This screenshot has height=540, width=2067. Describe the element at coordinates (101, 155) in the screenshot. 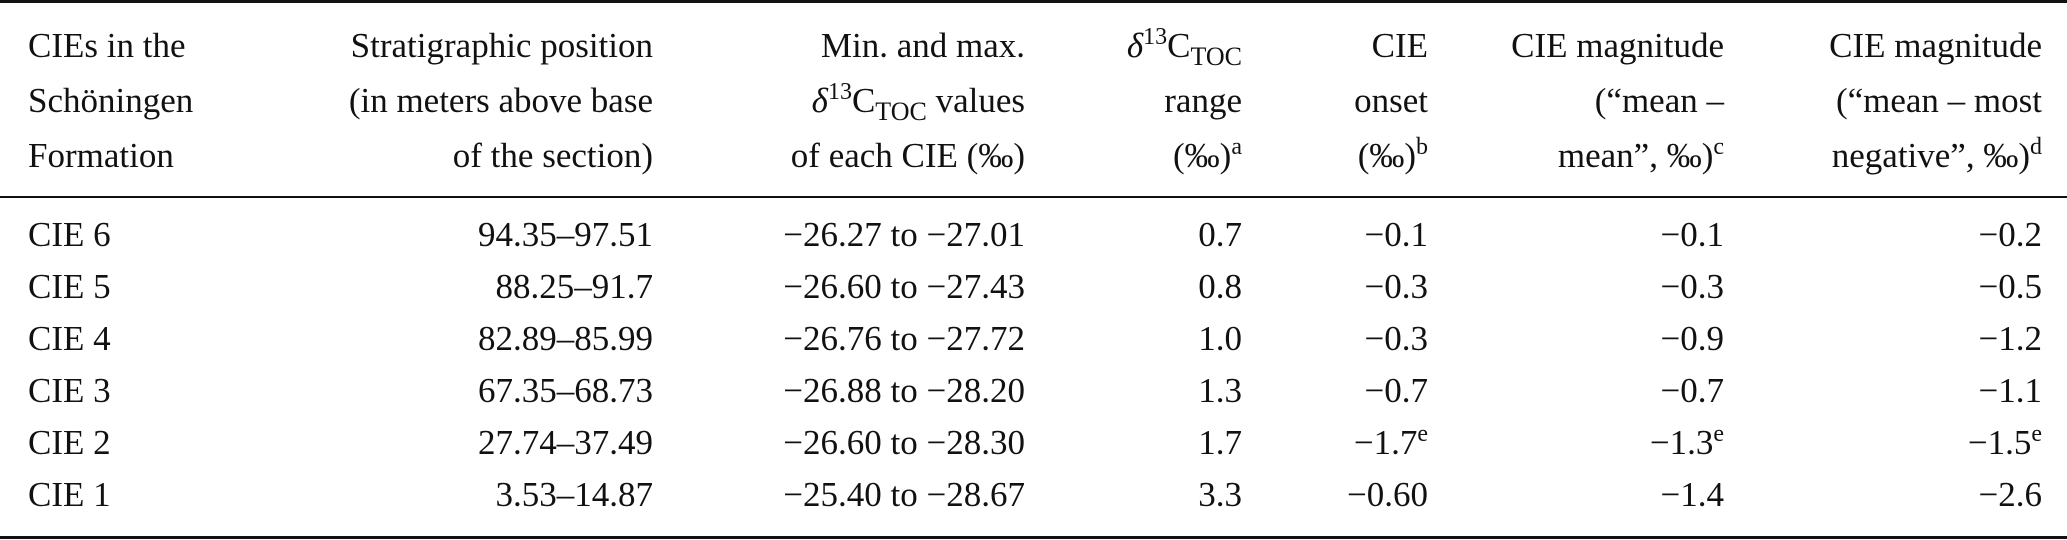

I see `header-line: Formation` at that location.